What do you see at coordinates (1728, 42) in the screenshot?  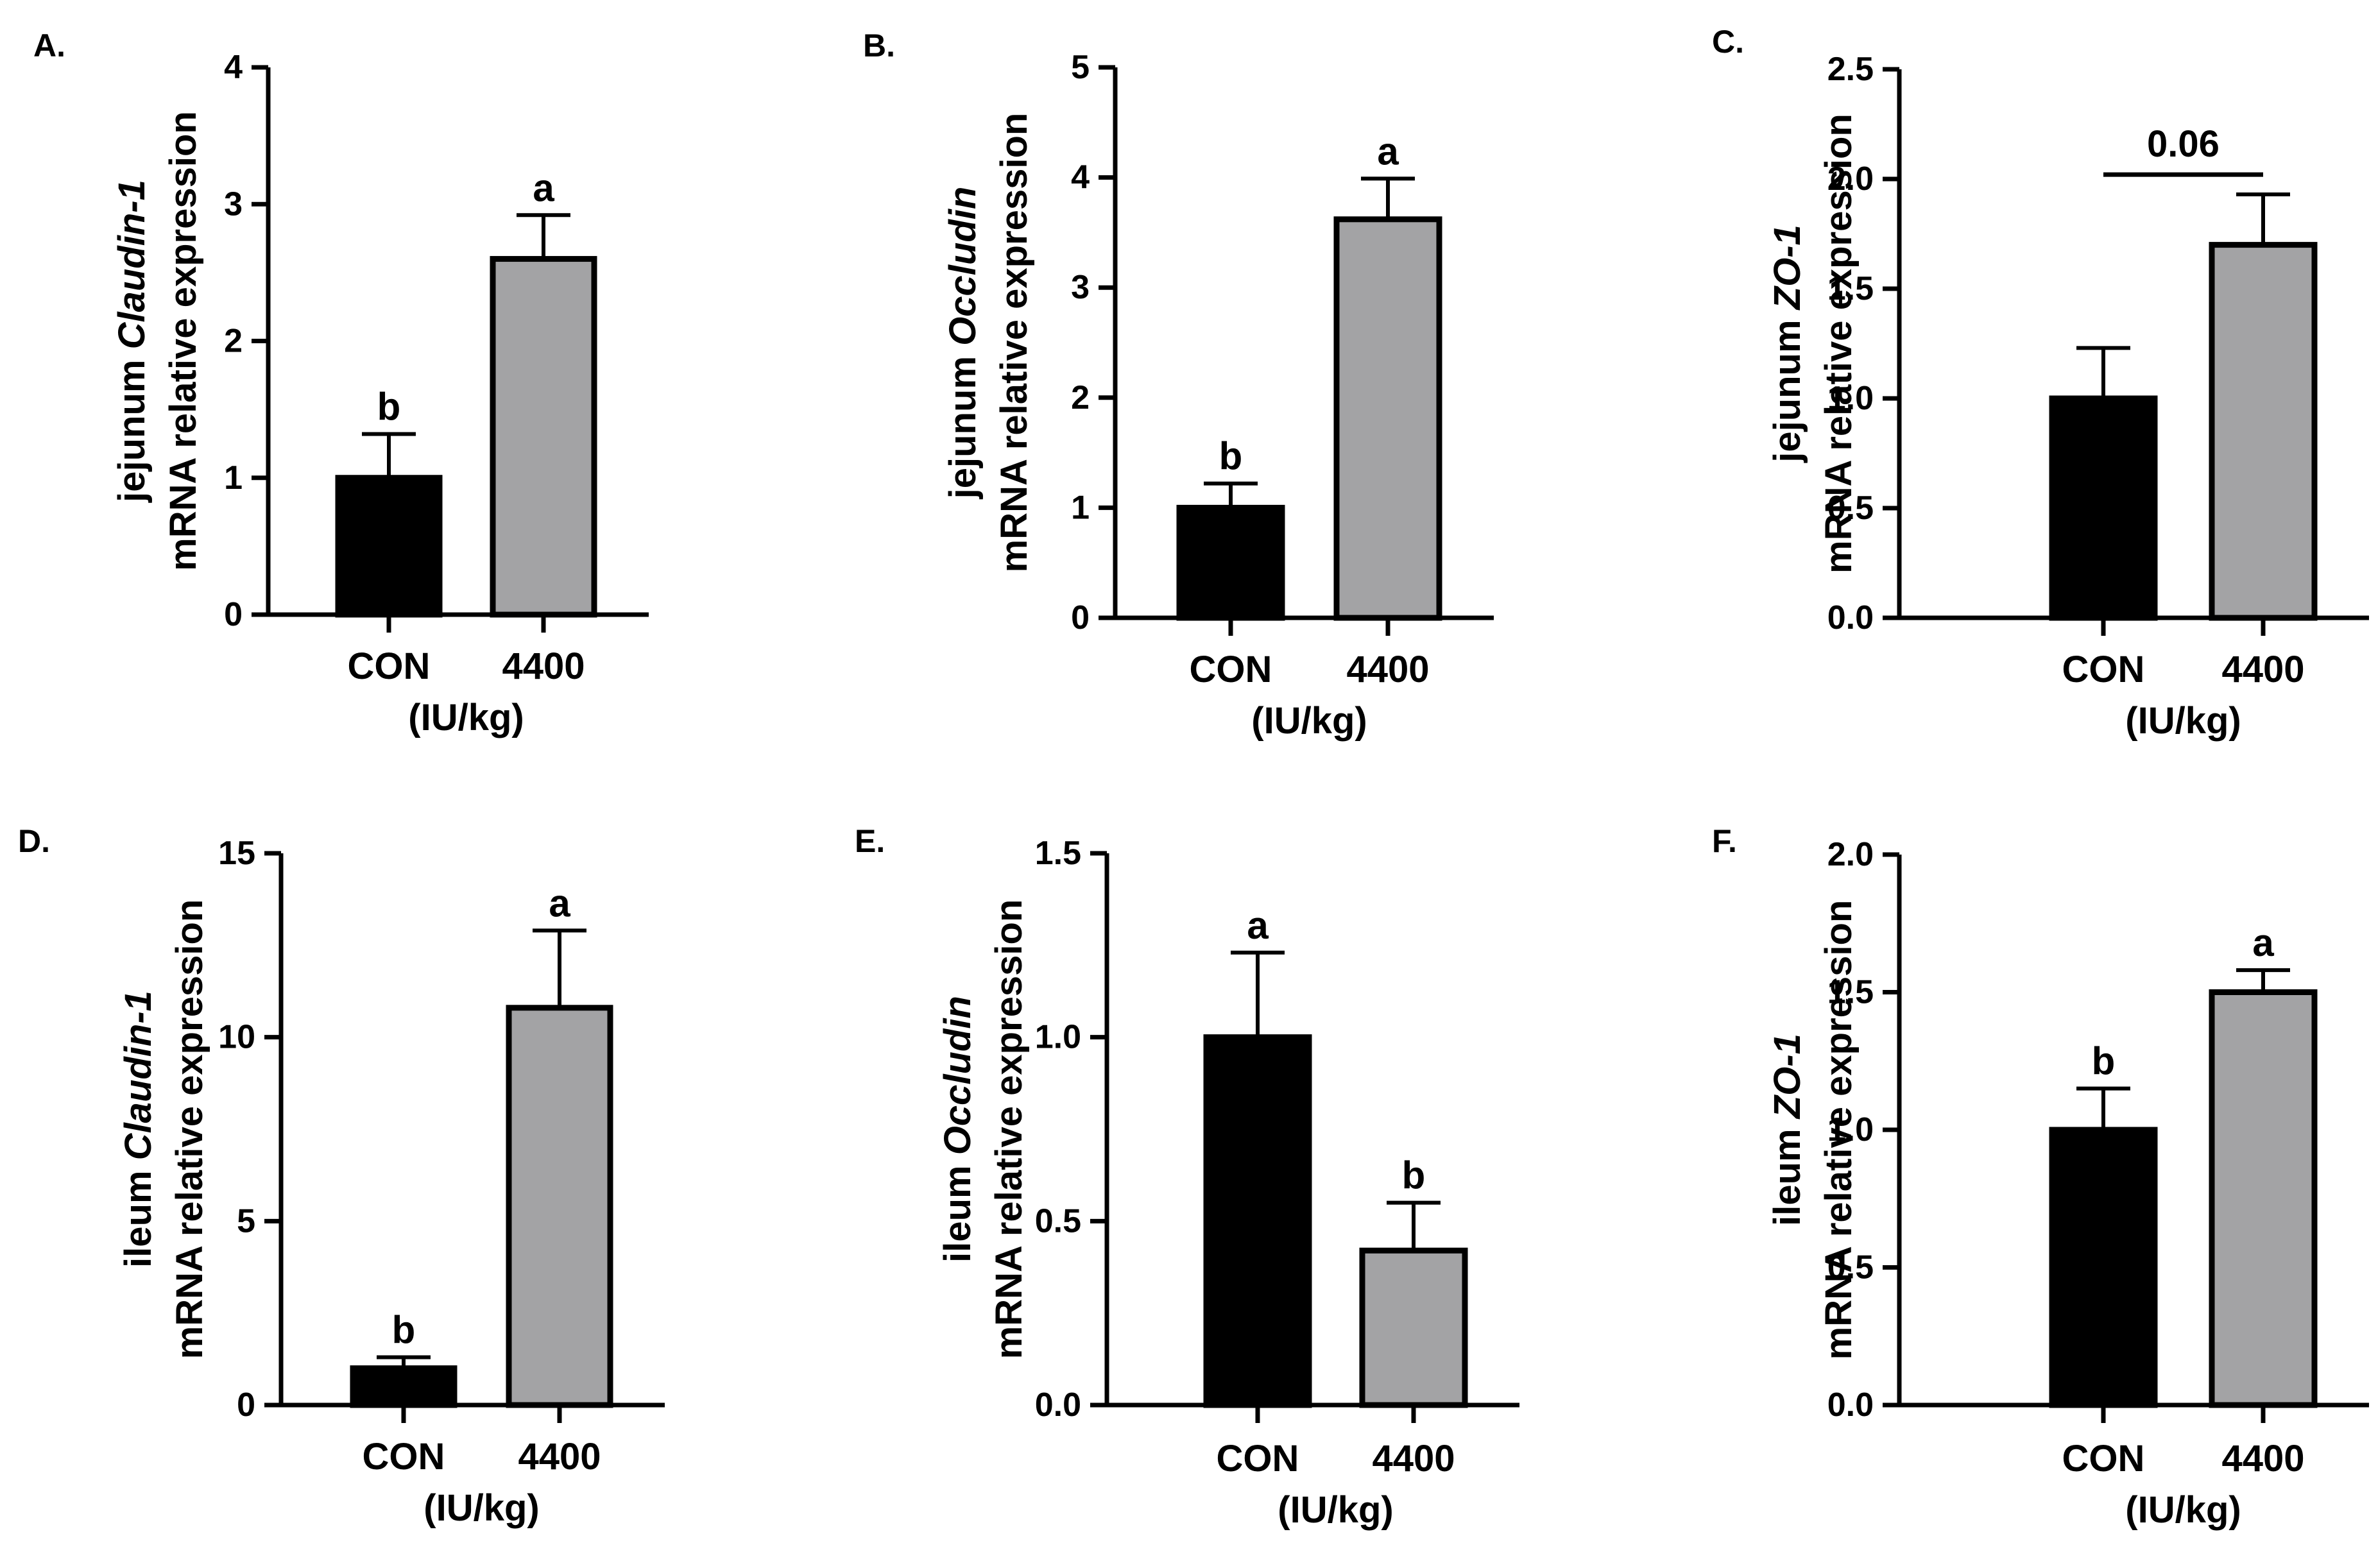 I see `panel-label: C.` at bounding box center [1728, 42].